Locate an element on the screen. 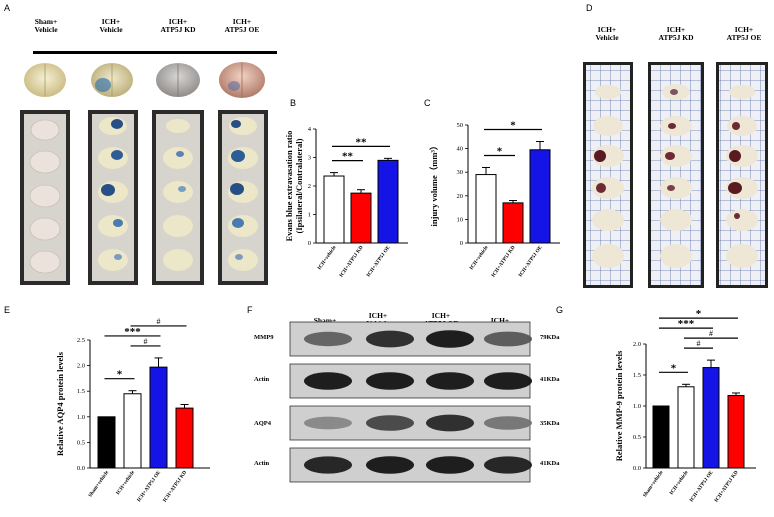 This screenshot has width=774, height=517. panel-a-divider is located at coordinates (155, 52).